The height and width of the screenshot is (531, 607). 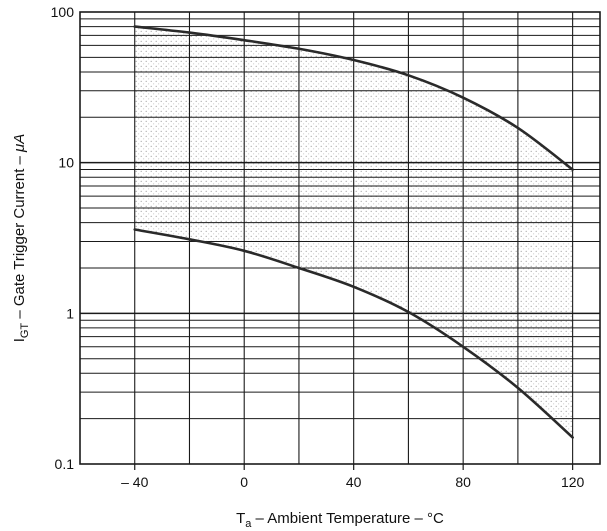 What do you see at coordinates (244, 482) in the screenshot?
I see `x-tick-label: 0` at bounding box center [244, 482].